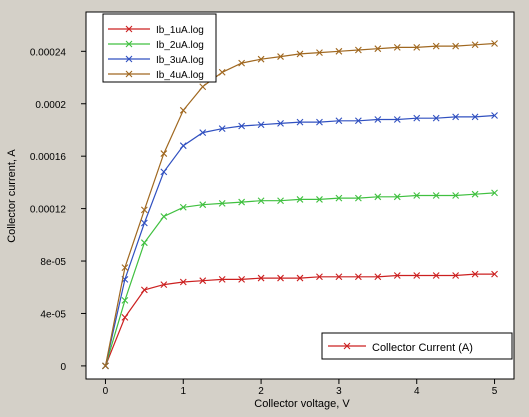 This screenshot has width=529, height=417. What do you see at coordinates (180, 60) in the screenshot?
I see `legend-entry-label: Ib_3uA.log` at bounding box center [180, 60].